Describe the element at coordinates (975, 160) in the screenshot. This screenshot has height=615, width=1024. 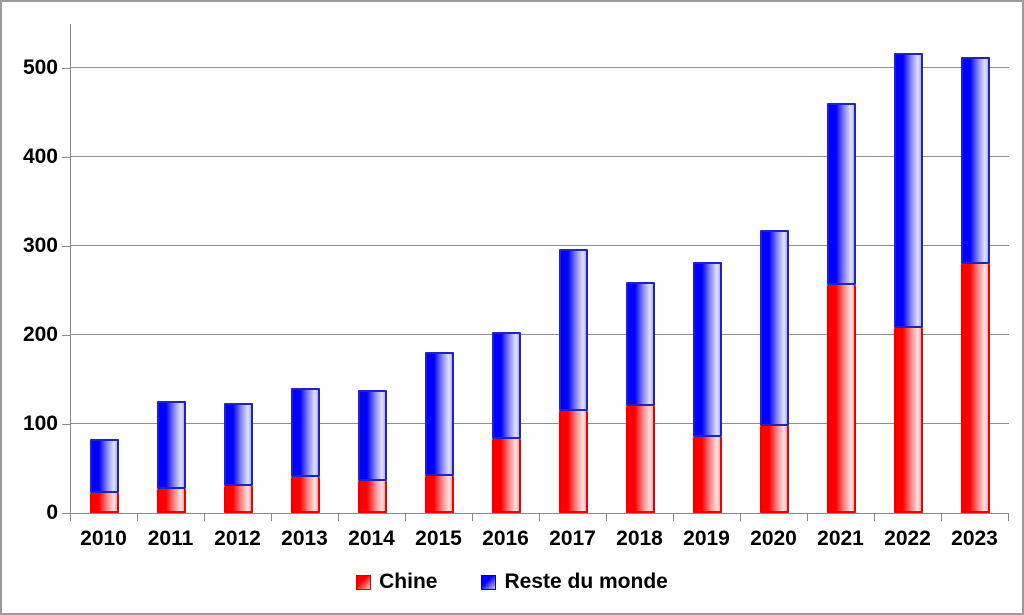
I see `bar-segment-reste-du-monde-2023` at that location.